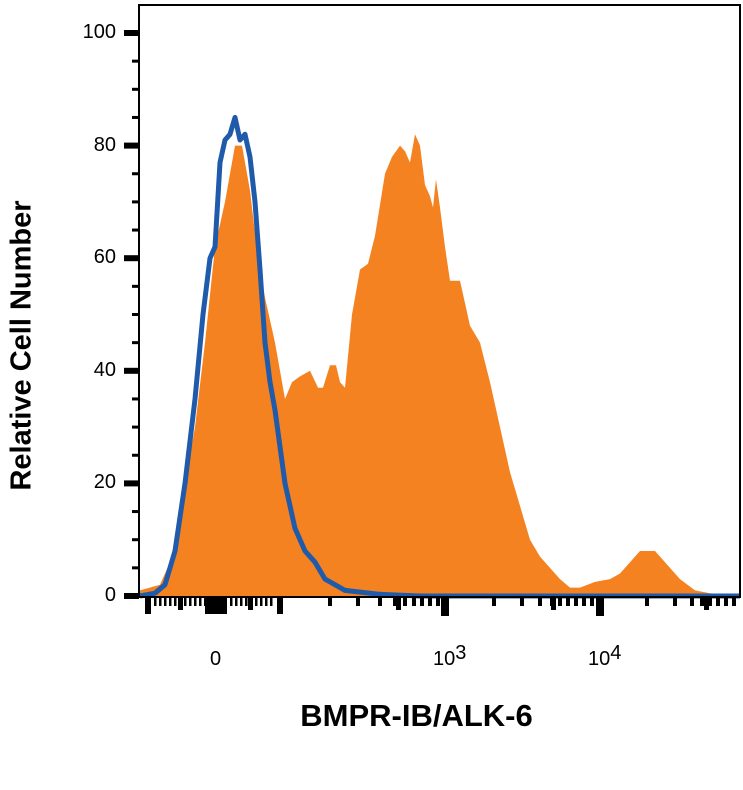 This screenshot has width=743, height=790. I want to click on y-tick-label: 40, so click(104, 369).